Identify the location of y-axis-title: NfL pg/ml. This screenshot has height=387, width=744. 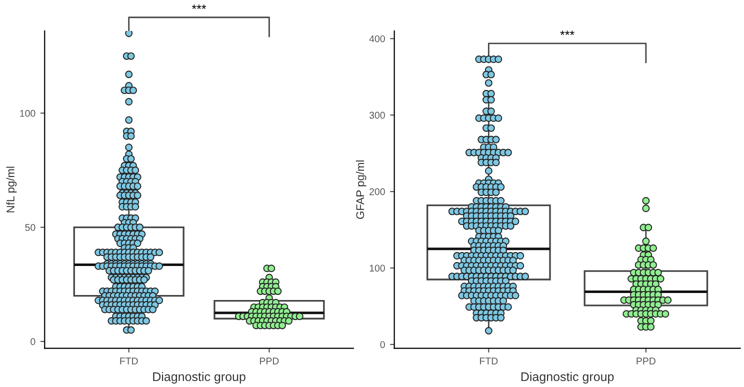
(11, 189).